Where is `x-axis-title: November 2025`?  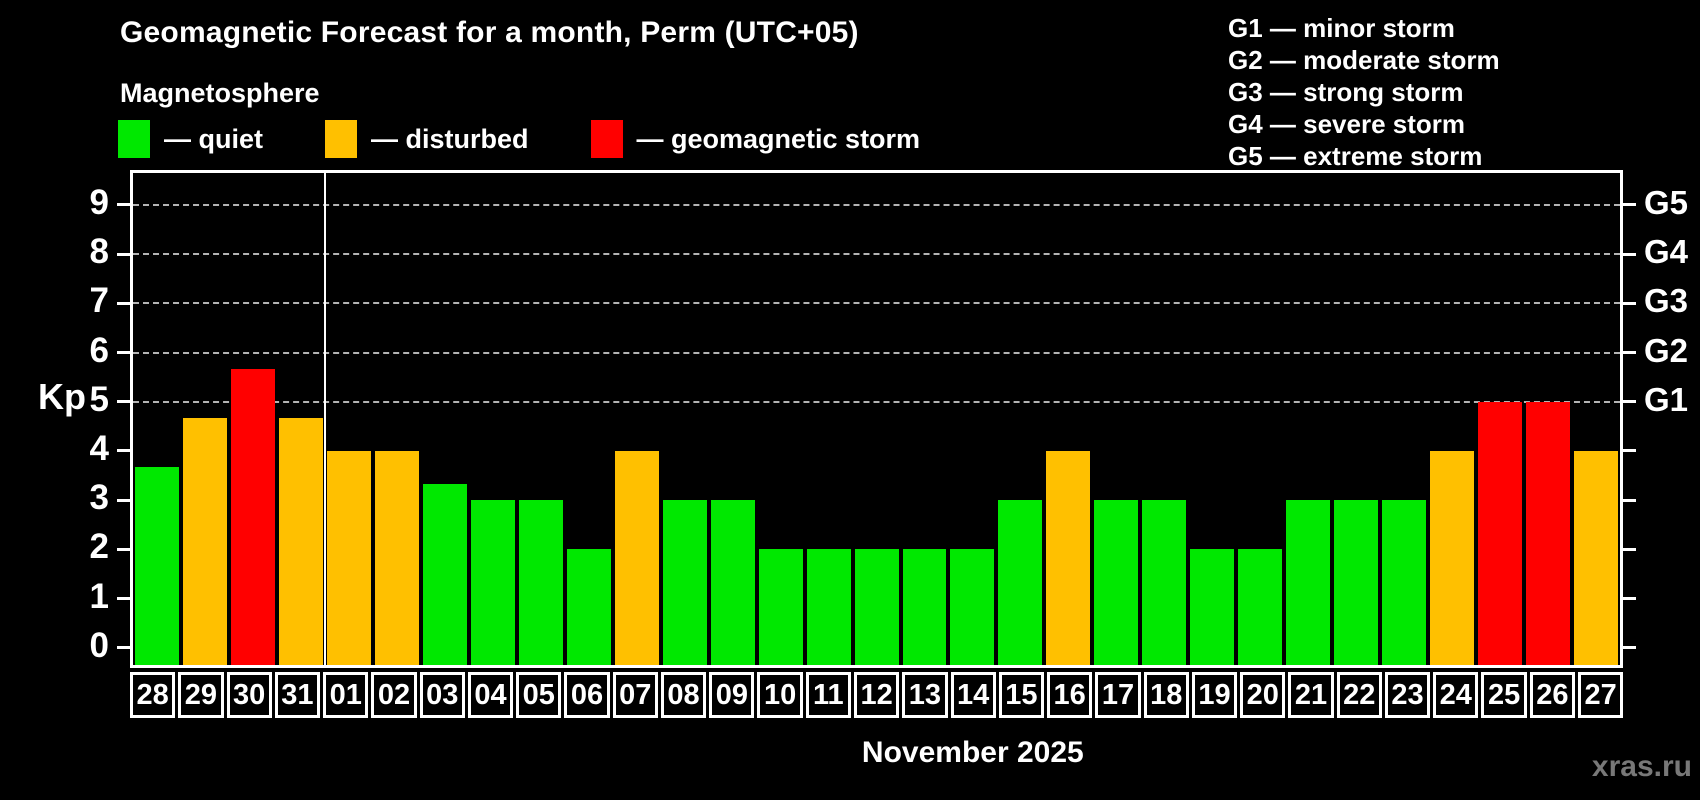
x-axis-title: November 2025 is located at coordinates (972, 752).